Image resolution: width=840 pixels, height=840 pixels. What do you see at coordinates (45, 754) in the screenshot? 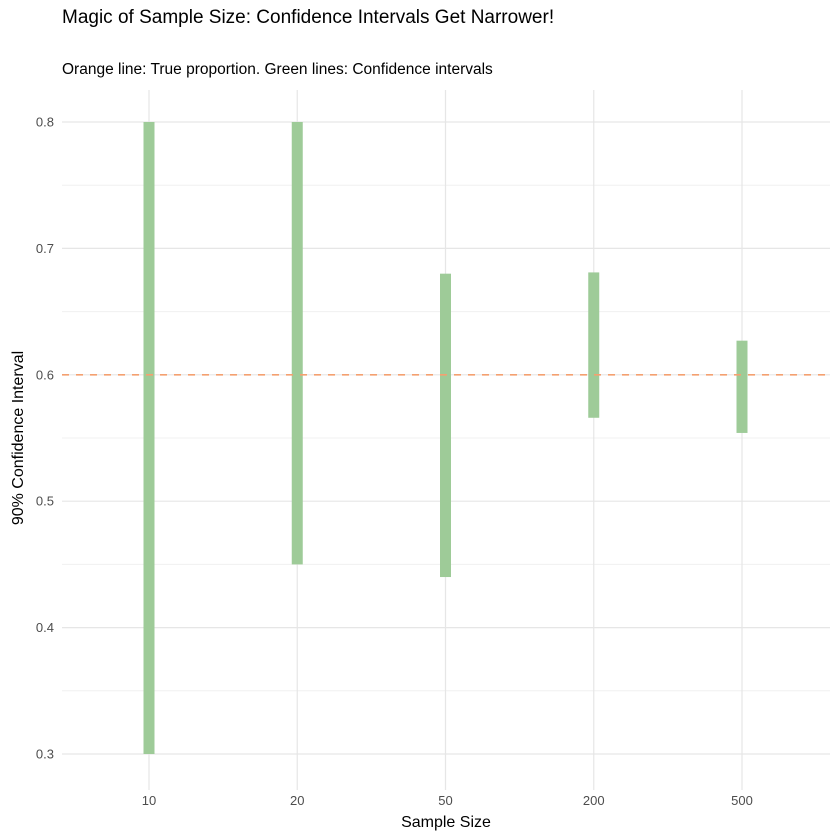
I see `y-tick-label: 0.3` at bounding box center [45, 754].